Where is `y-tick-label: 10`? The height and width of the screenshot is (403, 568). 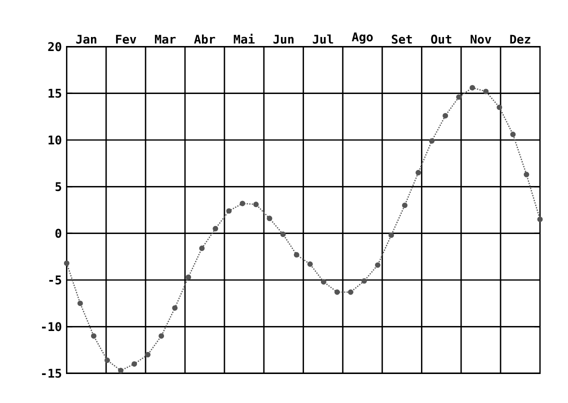 y-tick-label: 10 is located at coordinates (55, 140).